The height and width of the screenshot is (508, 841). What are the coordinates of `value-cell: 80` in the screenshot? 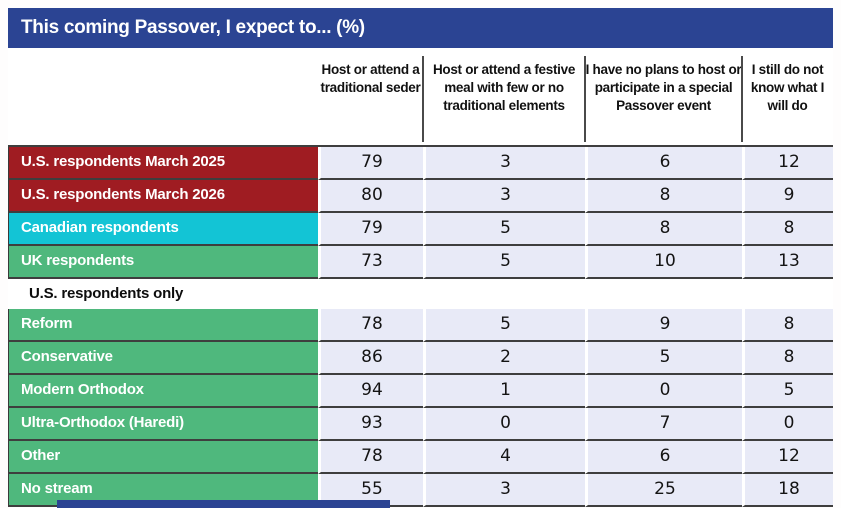 It's located at (370, 196).